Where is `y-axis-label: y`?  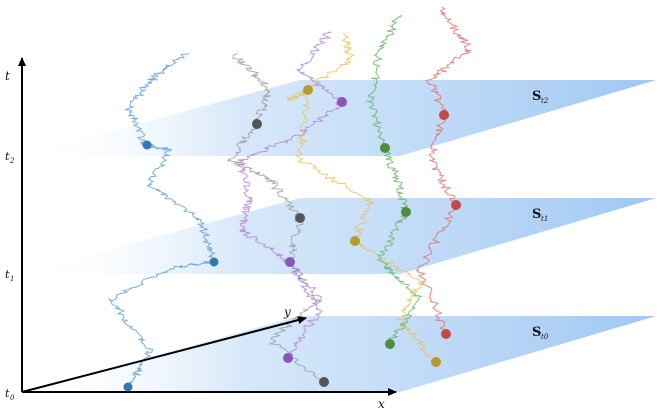 y-axis-label: y is located at coordinates (287, 312).